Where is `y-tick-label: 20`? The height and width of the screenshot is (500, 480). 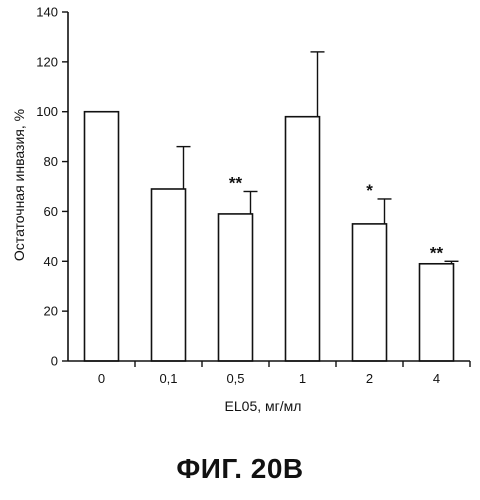 y-tick-label: 20 is located at coordinates (51, 311).